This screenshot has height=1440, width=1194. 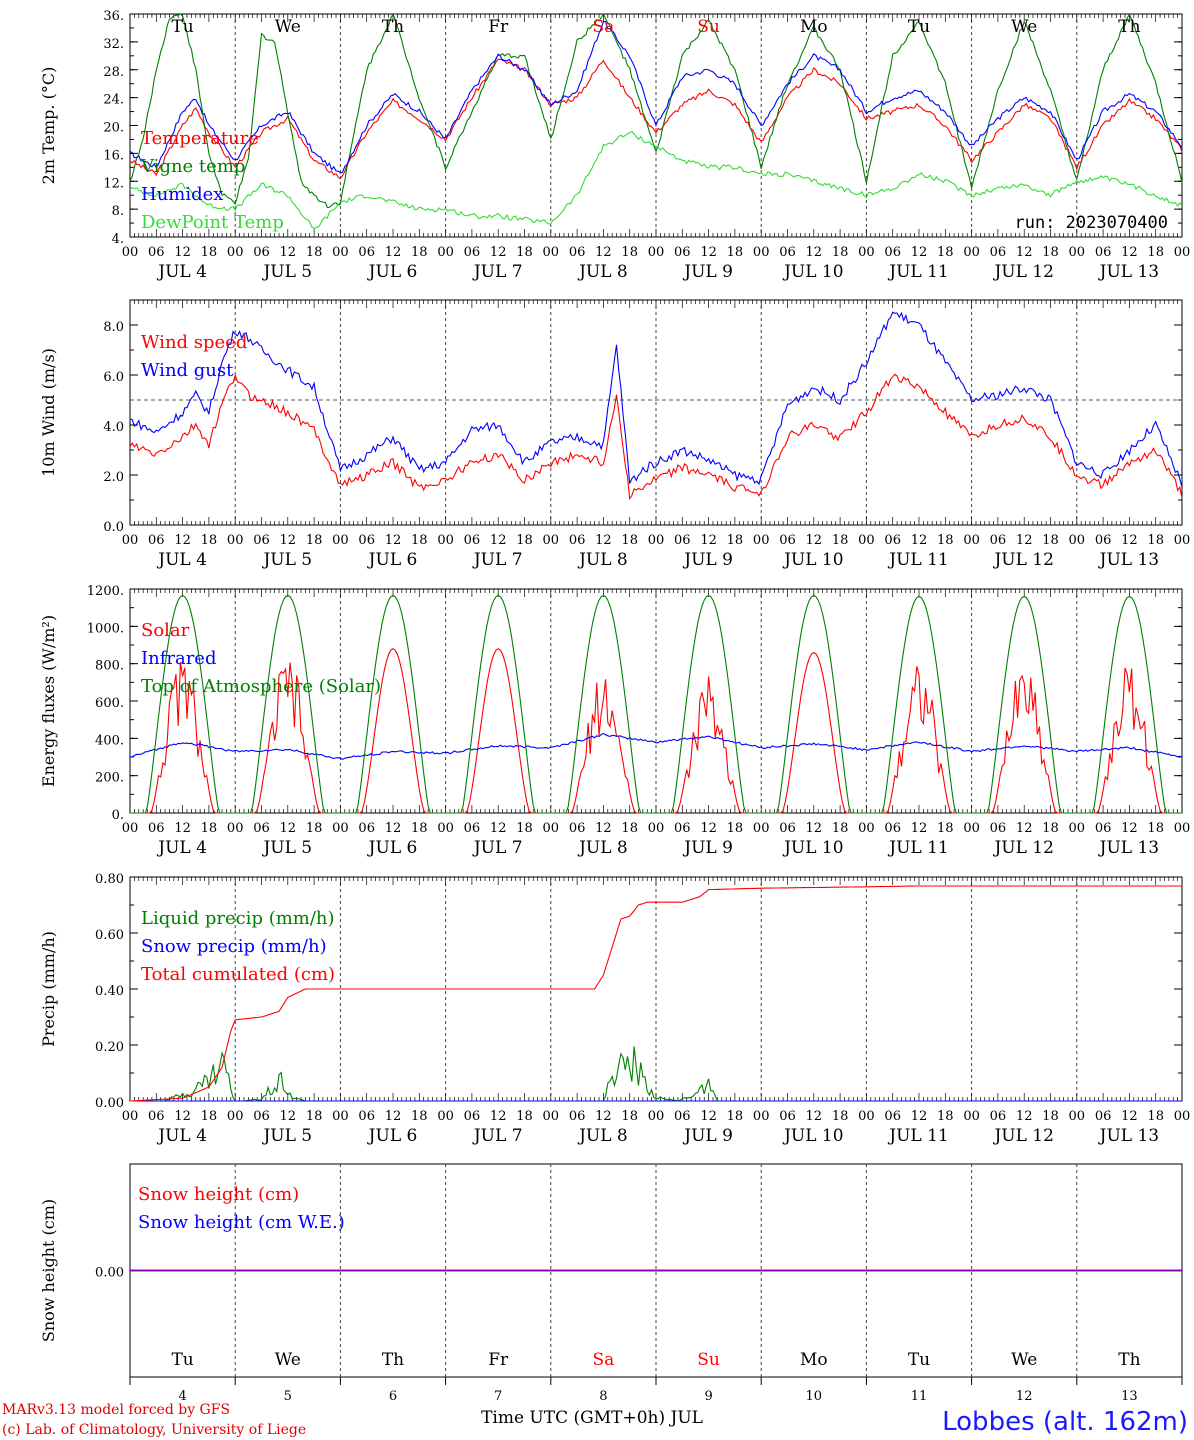 What do you see at coordinates (113, 155) in the screenshot?
I see `y-tick-label: 16.` at bounding box center [113, 155].